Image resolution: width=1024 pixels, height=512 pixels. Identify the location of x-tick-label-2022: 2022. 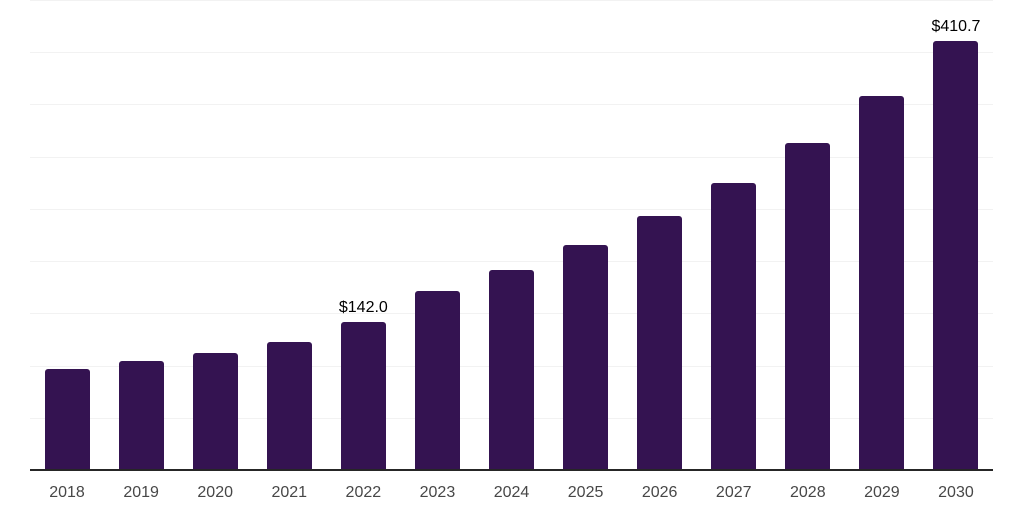
(363, 492).